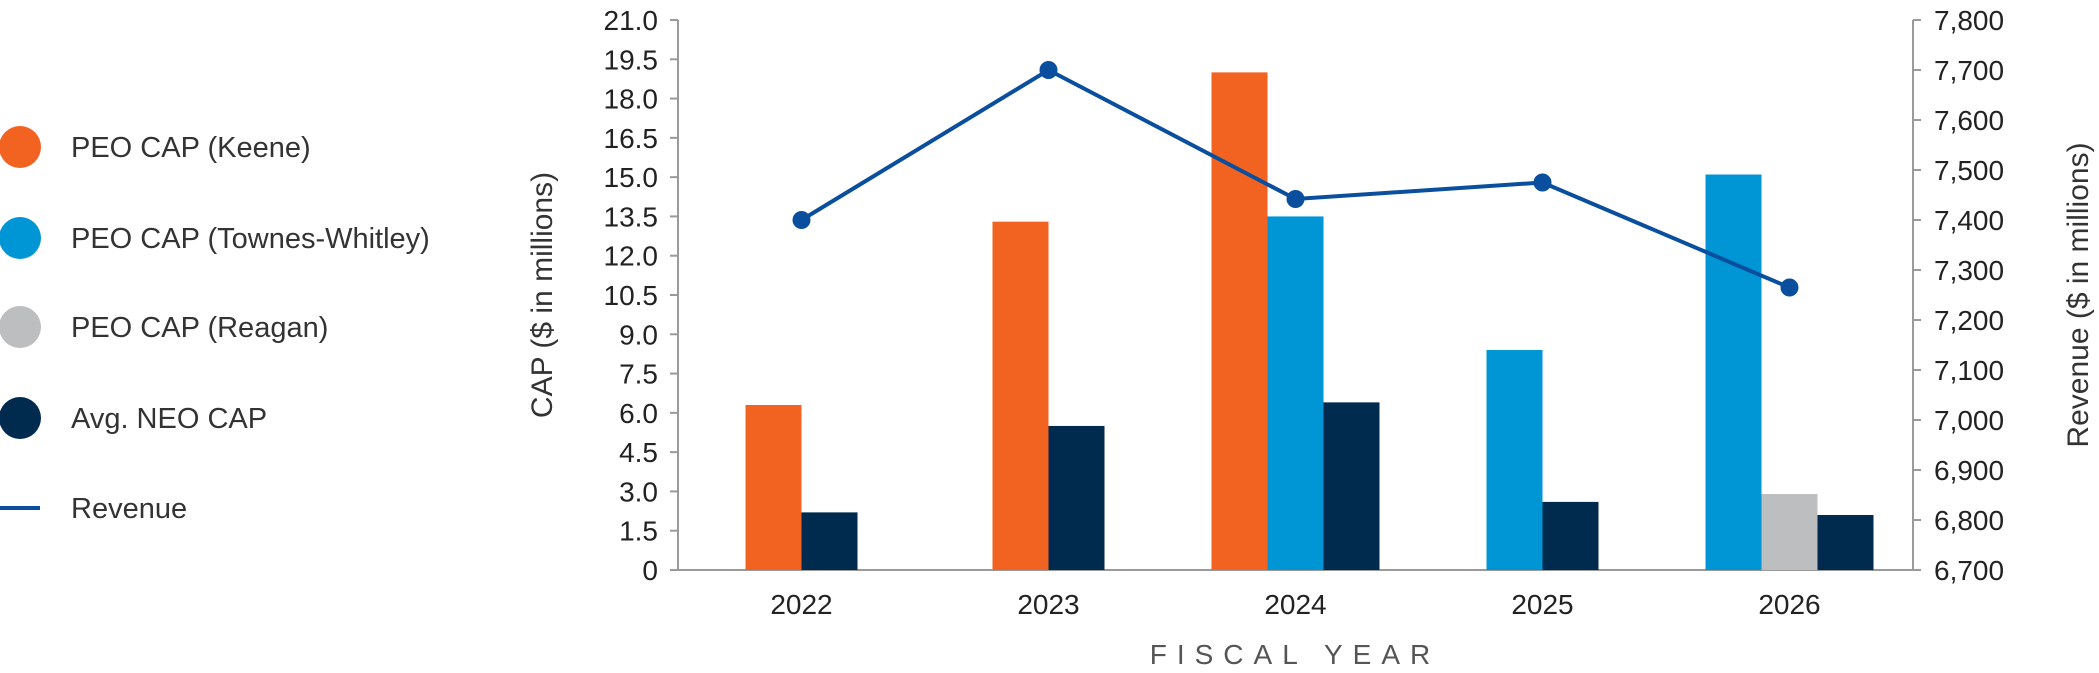 The height and width of the screenshot is (673, 2099). What do you see at coordinates (638, 413) in the screenshot?
I see `y-tick-label: 6.0` at bounding box center [638, 413].